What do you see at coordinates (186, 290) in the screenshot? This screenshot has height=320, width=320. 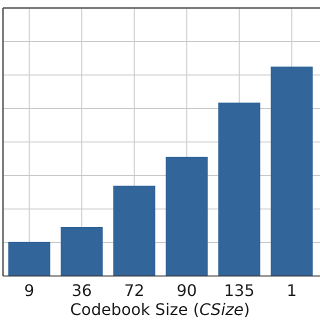 I see `x-tick-label: 90` at bounding box center [186, 290].